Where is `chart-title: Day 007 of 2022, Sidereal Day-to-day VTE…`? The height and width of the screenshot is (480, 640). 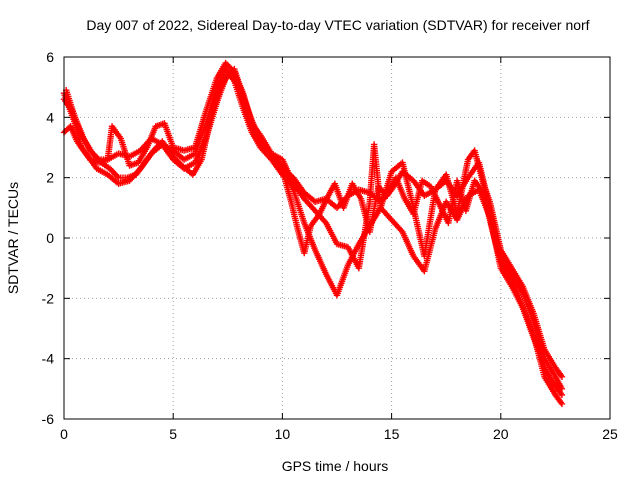
chart-title: Day 007 of 2022, Sidereal Day-to-day VTE… is located at coordinates (337, 25).